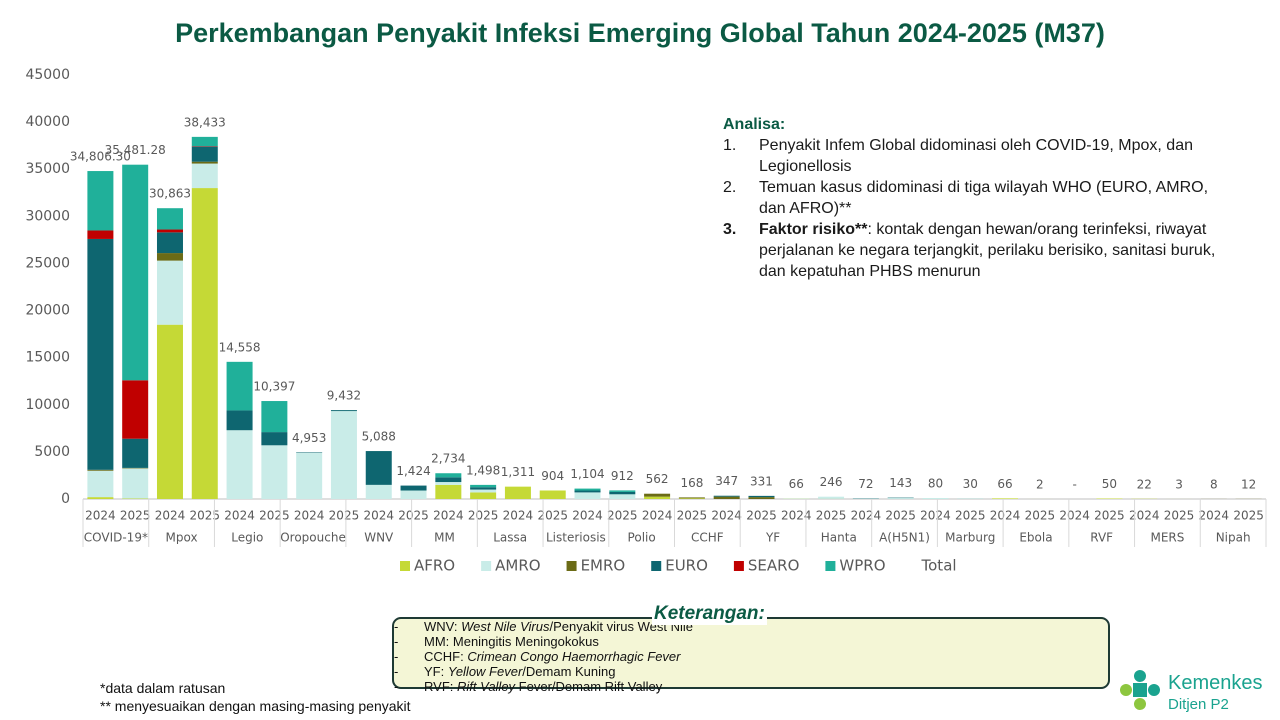 Image resolution: width=1280 pixels, height=720 pixels. What do you see at coordinates (47, 405) in the screenshot?
I see `y-tick-label: 10000` at bounding box center [47, 405].